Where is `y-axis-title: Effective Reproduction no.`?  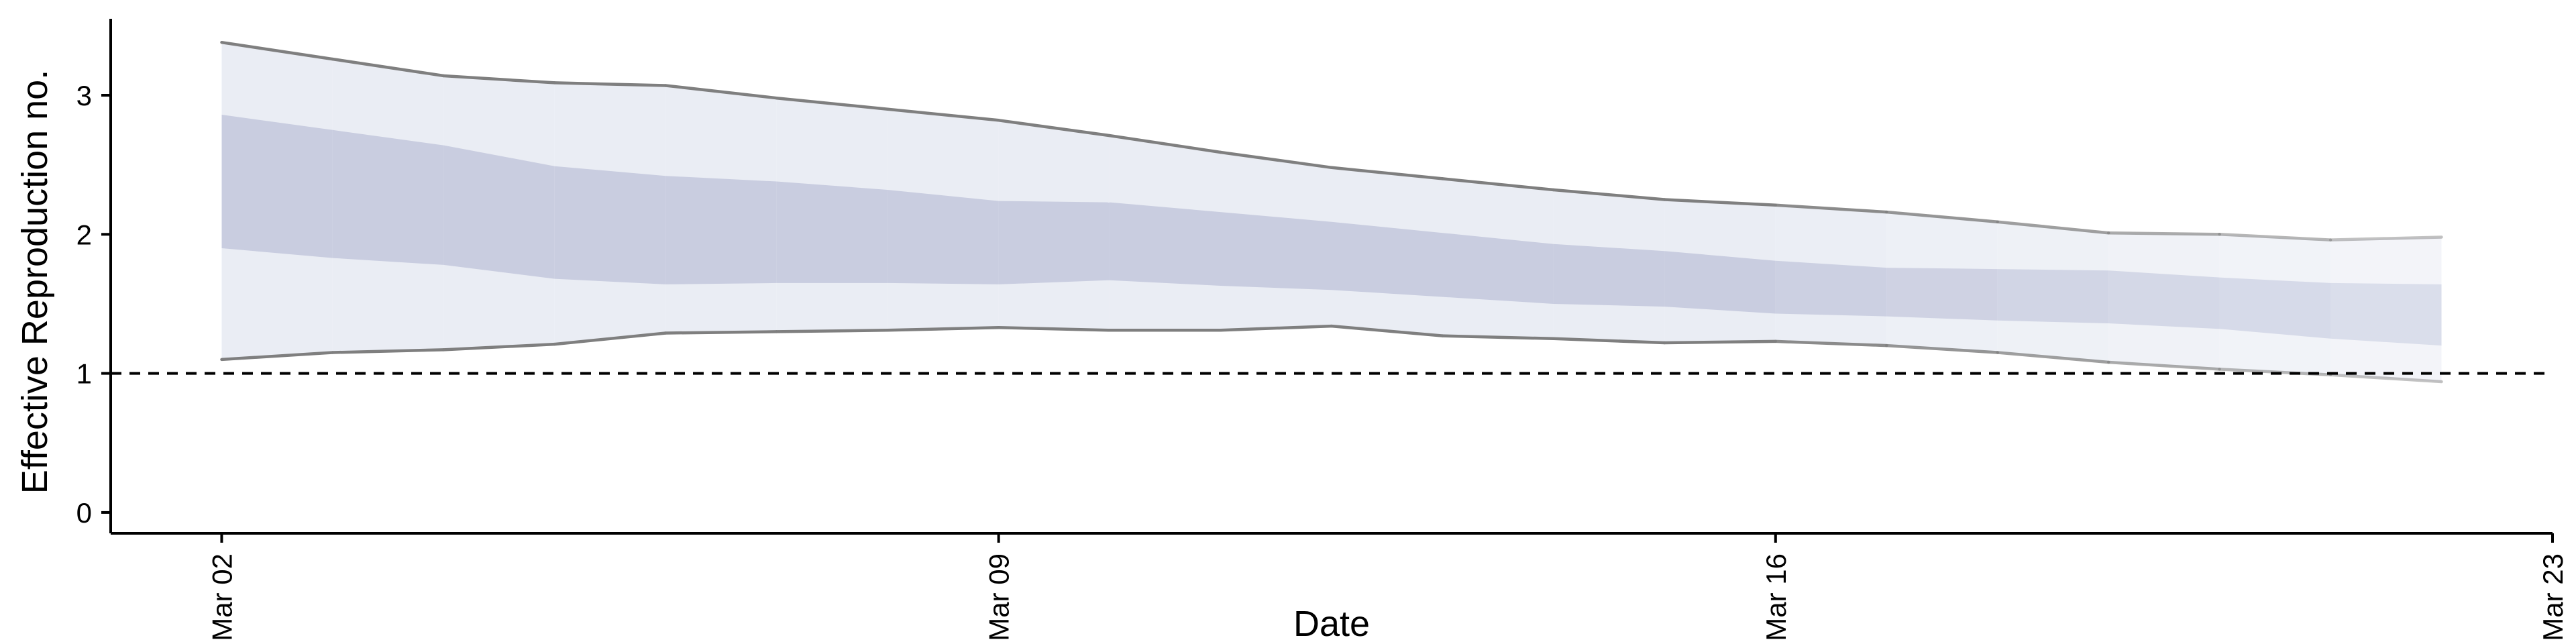
y-axis-title: Effective Reproduction no. is located at coordinates (35, 282).